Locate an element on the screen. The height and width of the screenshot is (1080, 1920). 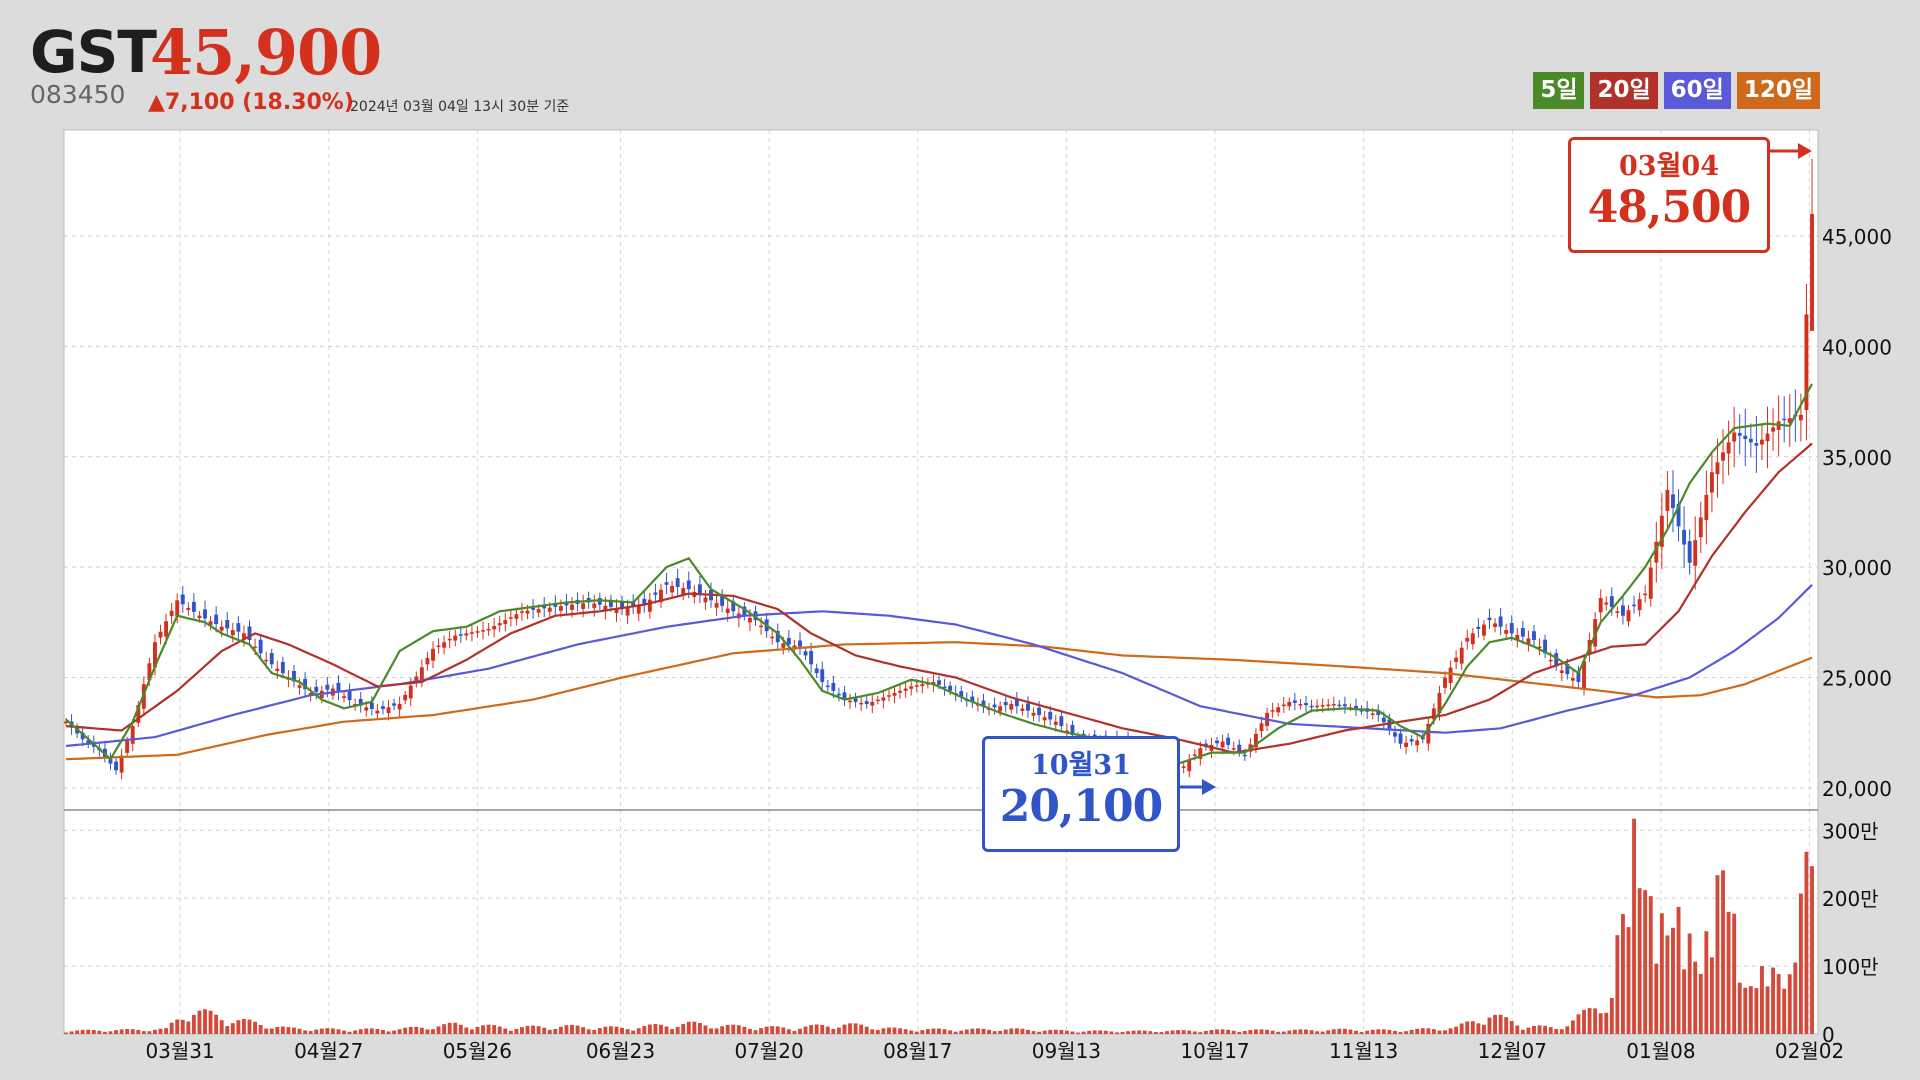
price-tick-label: 25,000 is located at coordinates (1857, 679).